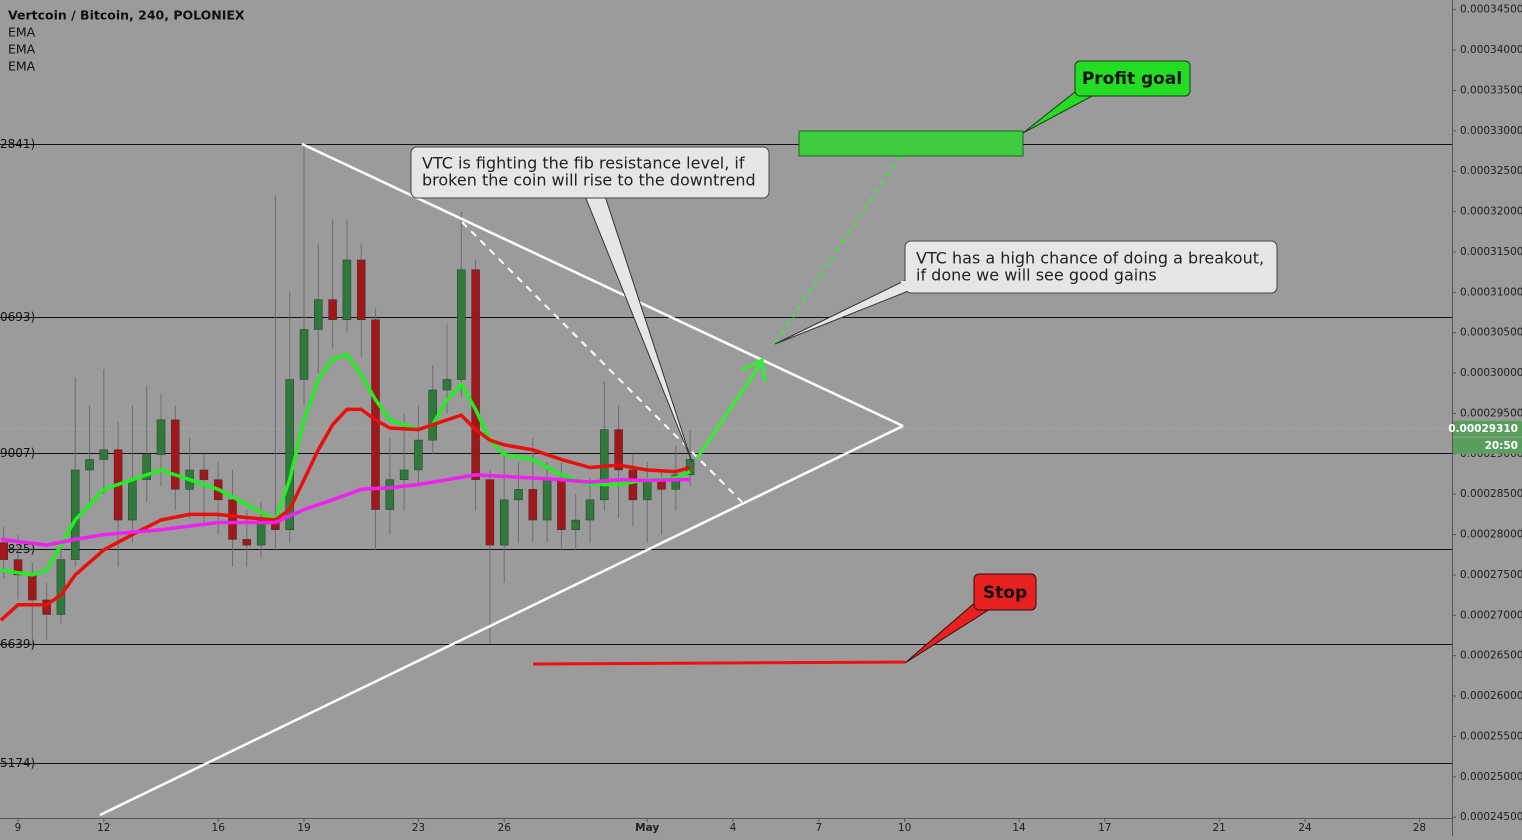 The image size is (1522, 840). Describe the element at coordinates (1491, 171) in the screenshot. I see `y-tick-label: 0.00032500` at that location.